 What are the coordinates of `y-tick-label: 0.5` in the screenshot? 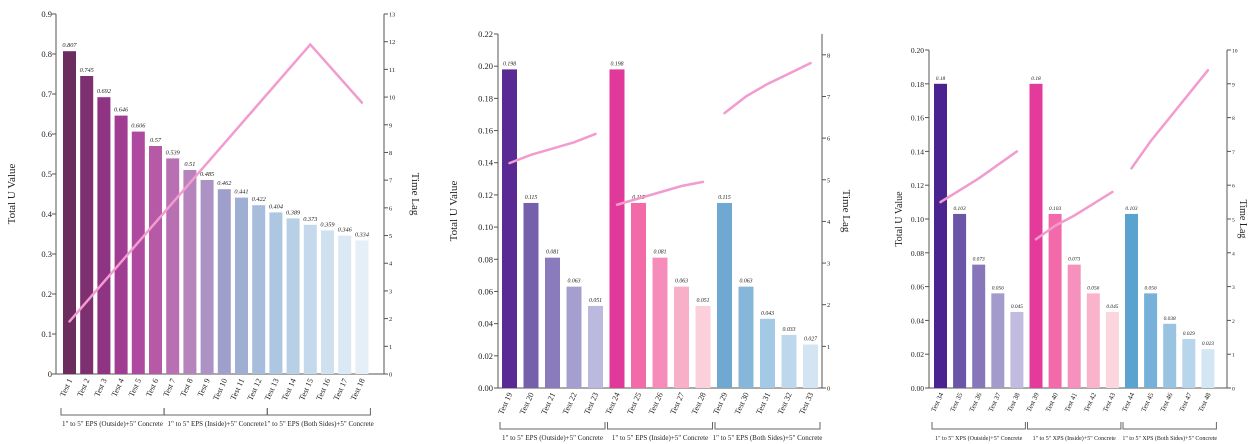 It's located at (46, 174).